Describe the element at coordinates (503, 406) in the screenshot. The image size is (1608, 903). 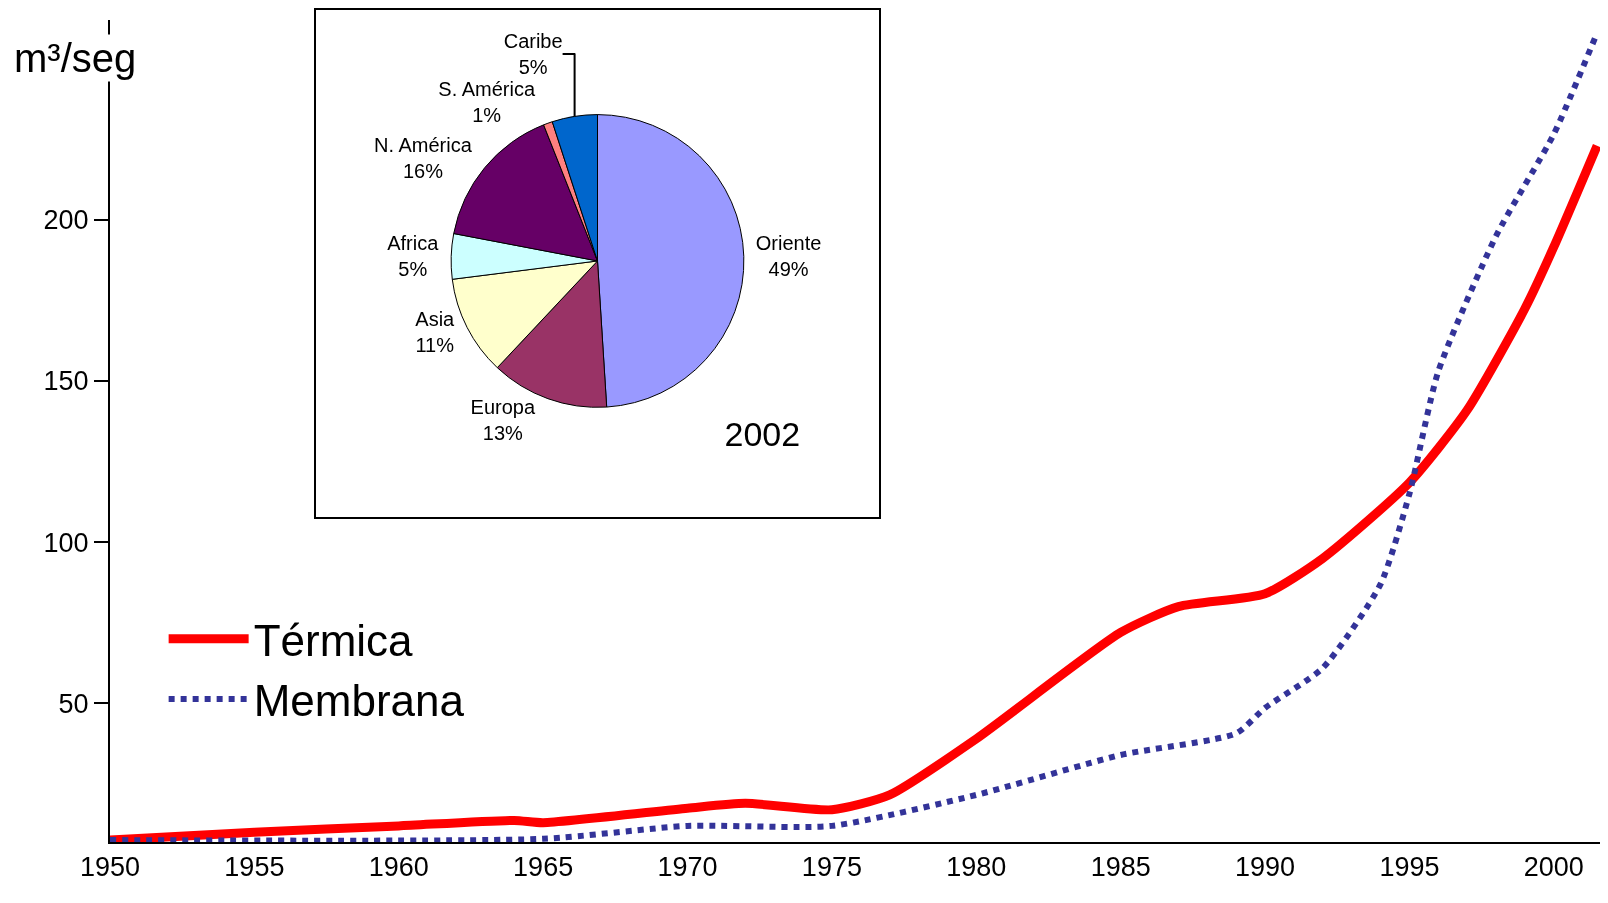
I see `slice-label: Europa` at that location.